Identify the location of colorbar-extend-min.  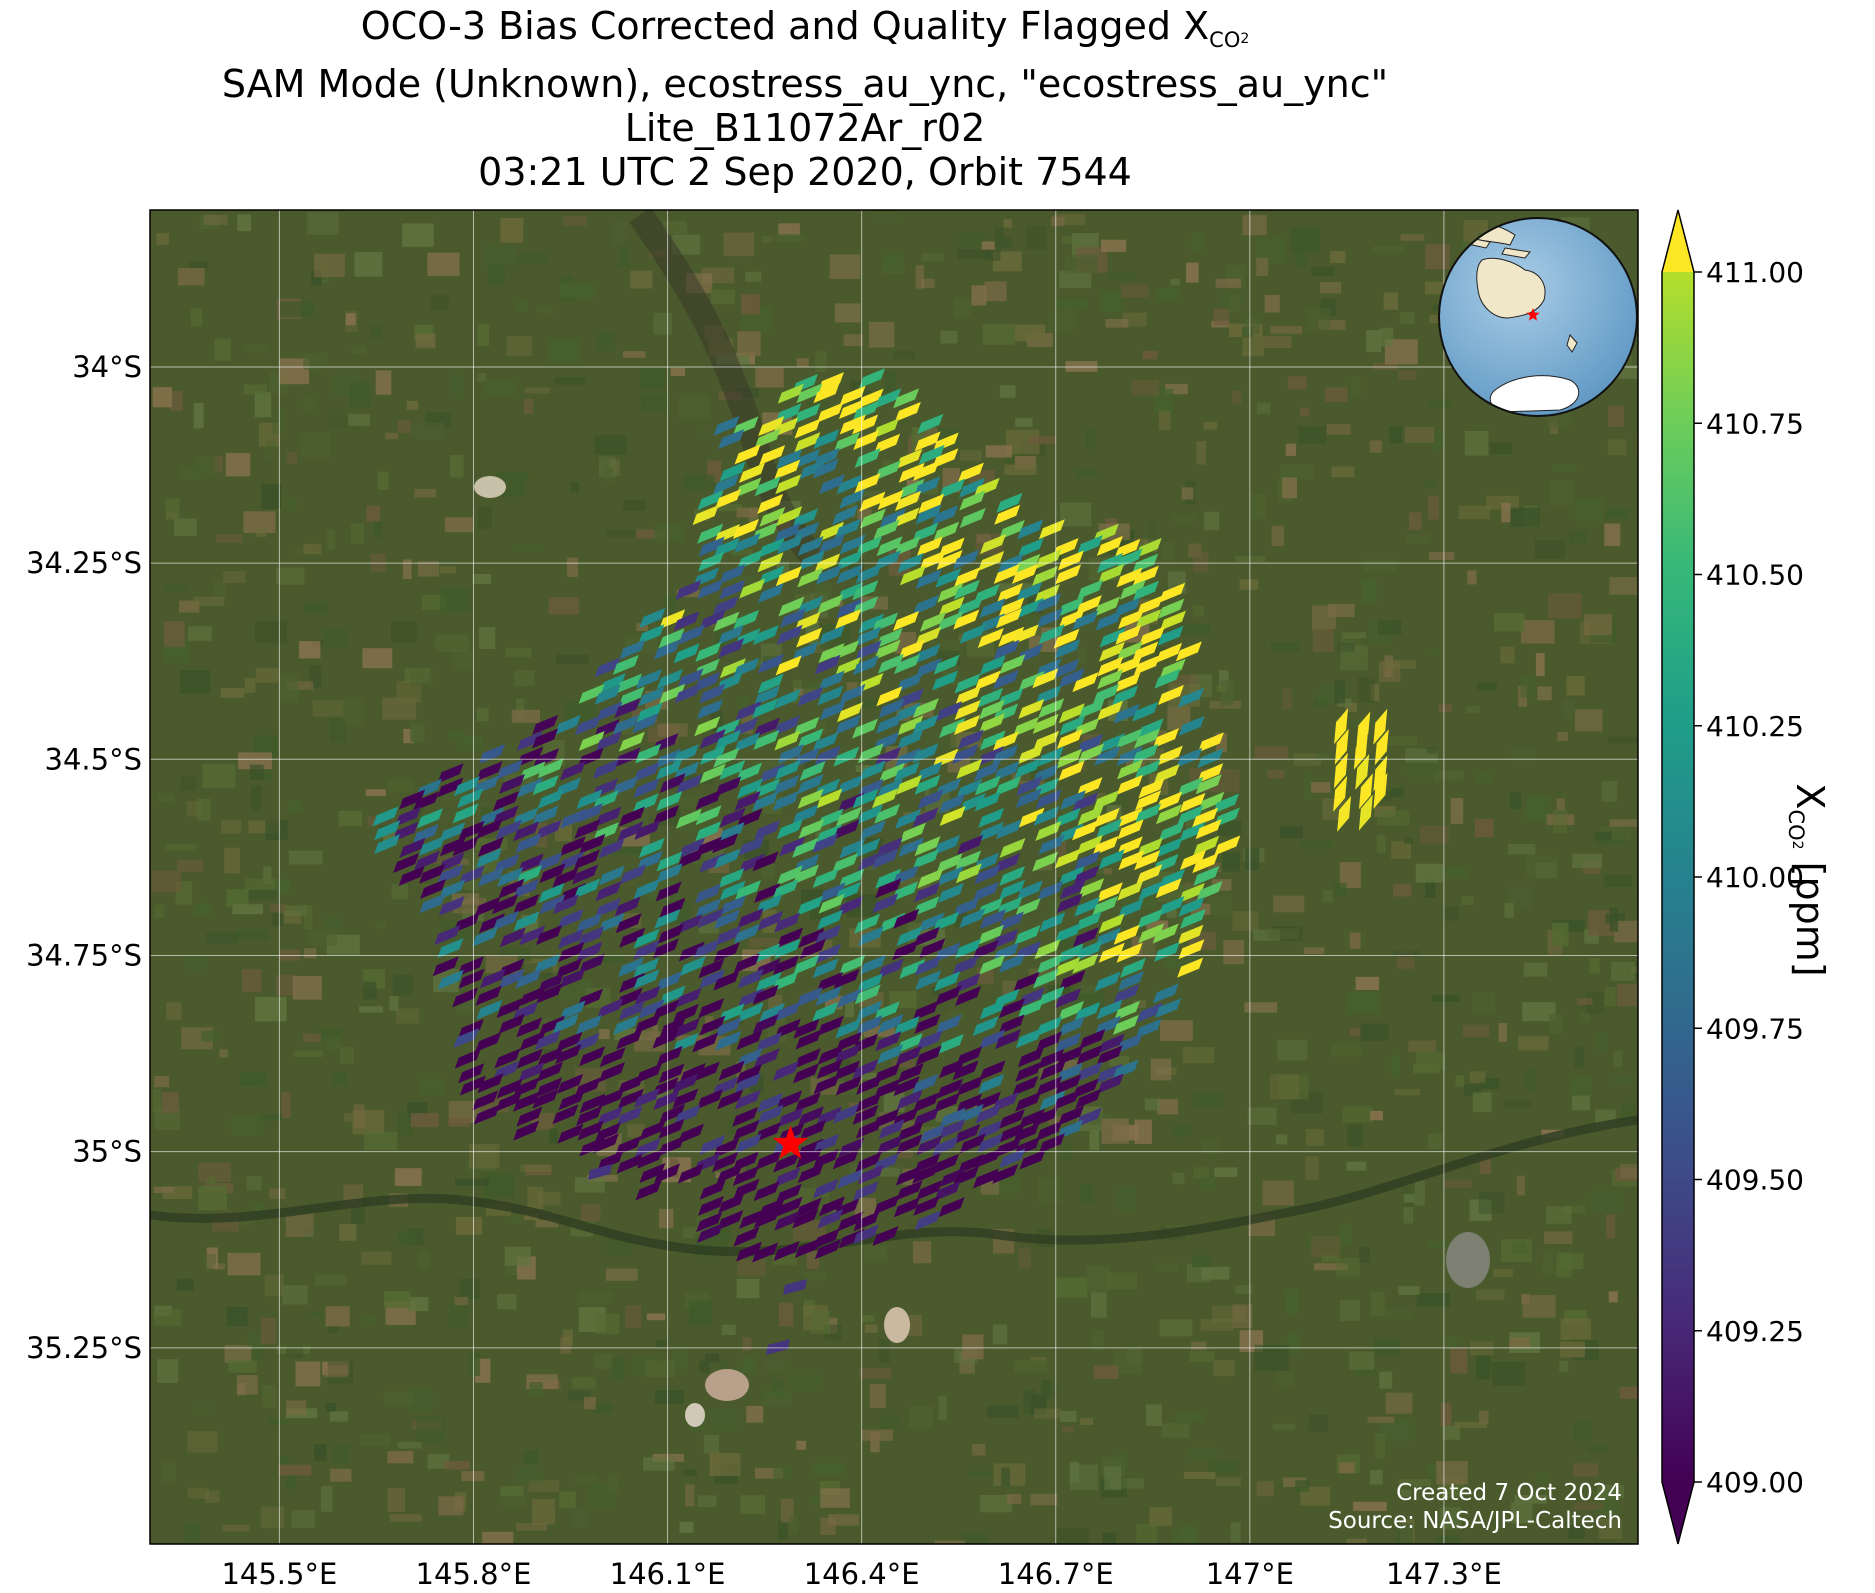
(1678, 1513).